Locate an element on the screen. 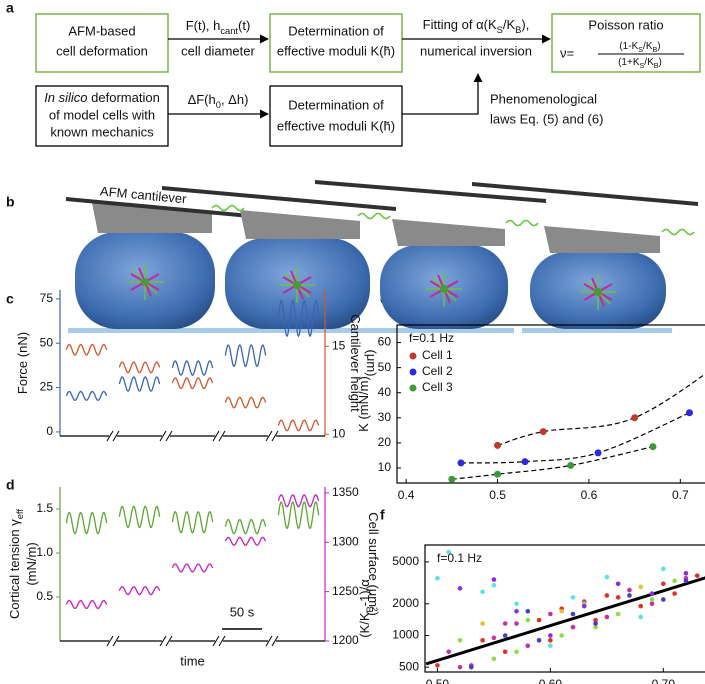 This screenshot has height=684, width=705. oscillation is located at coordinates (678, 232).